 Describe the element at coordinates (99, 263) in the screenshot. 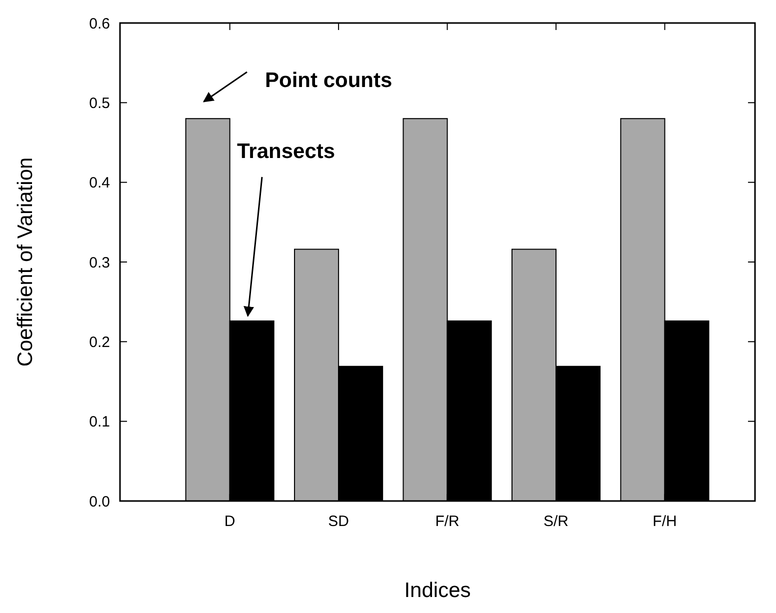

I see `y-tick-label: 0.3` at that location.